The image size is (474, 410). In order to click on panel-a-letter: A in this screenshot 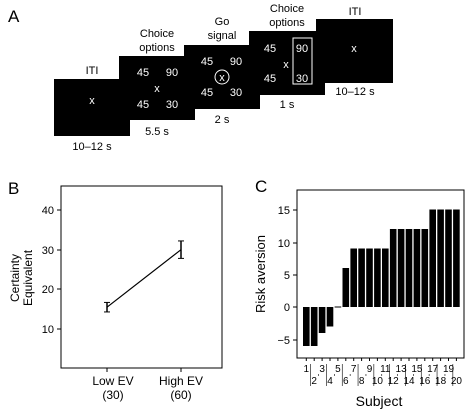, I will do `click(14, 16)`.